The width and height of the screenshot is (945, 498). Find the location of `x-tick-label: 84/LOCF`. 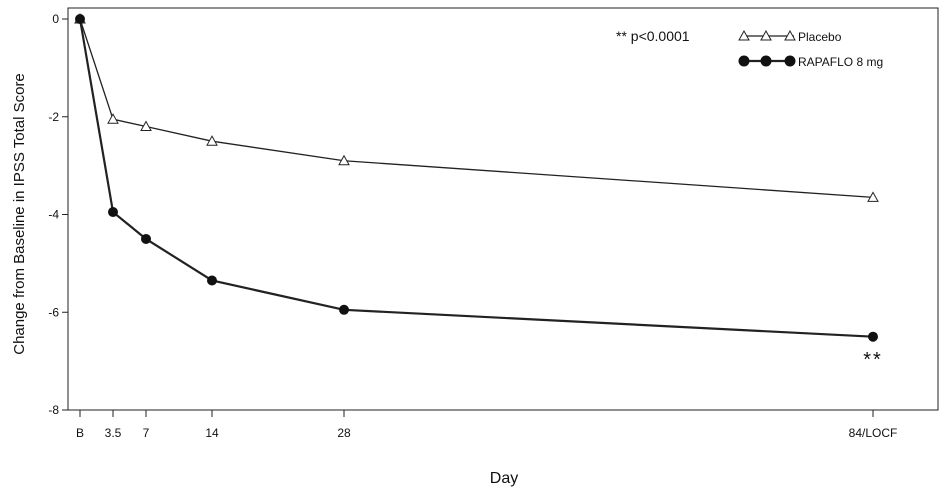

x-tick-label: 84/LOCF is located at coordinates (873, 433).